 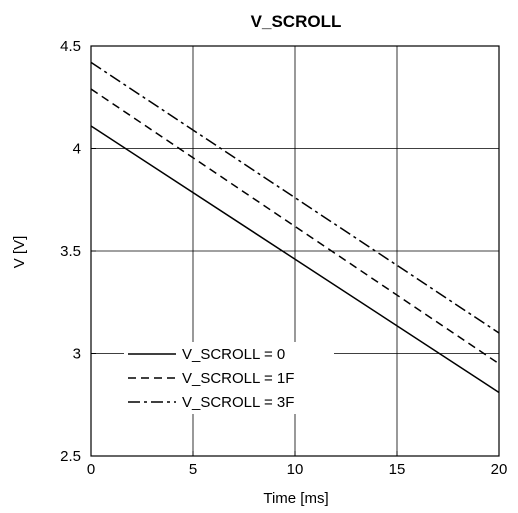 I want to click on y-tick-label: 2.5, so click(x=70, y=456).